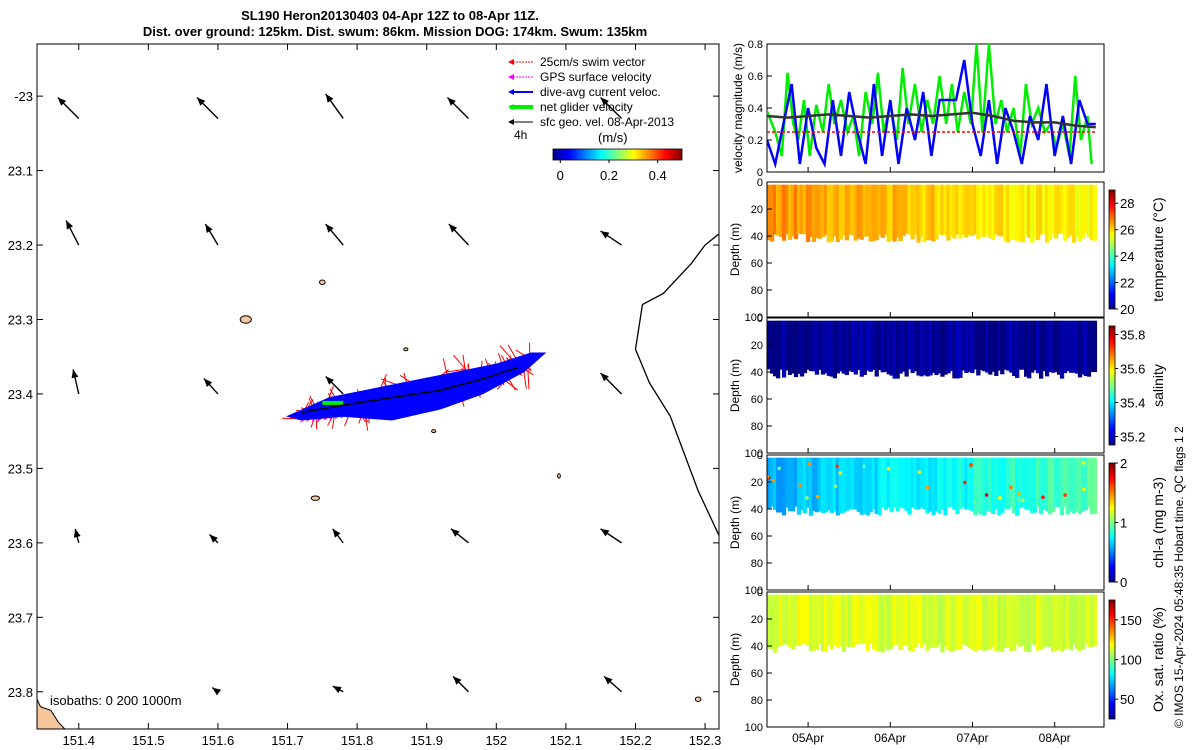 The image size is (1200, 750). I want to click on section-colorbar, so click(1112, 522).